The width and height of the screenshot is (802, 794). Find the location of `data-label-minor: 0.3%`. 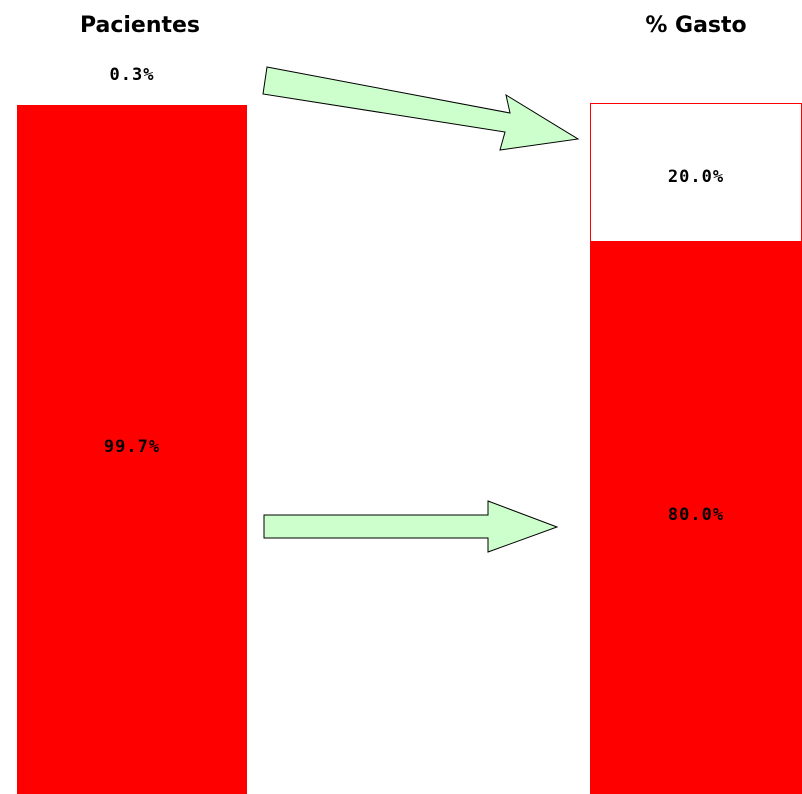

data-label-minor: 0.3% is located at coordinates (132, 75).